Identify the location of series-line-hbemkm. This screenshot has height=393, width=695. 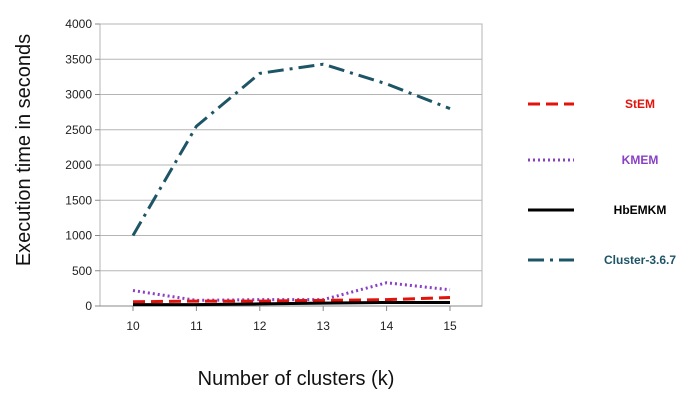
(291, 303).